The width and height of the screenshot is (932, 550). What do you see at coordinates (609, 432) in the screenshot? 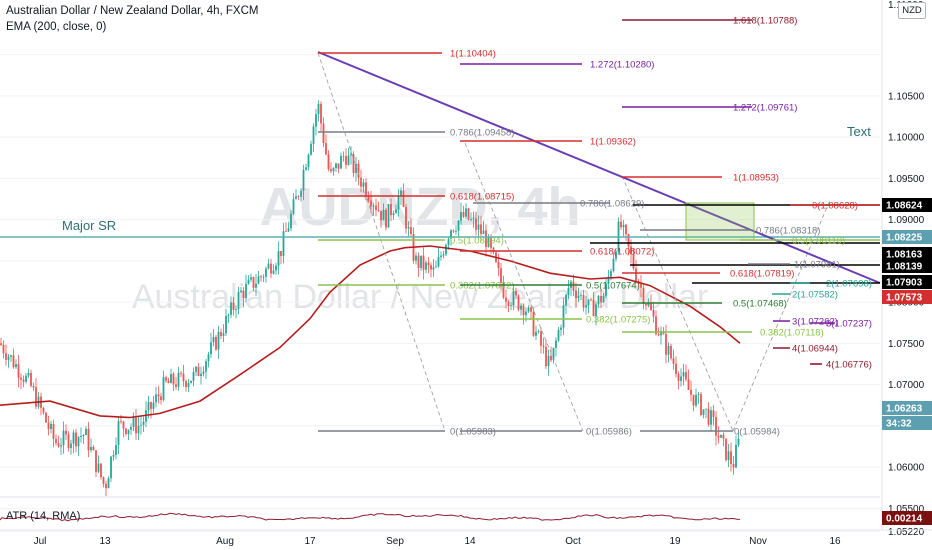
I see `fib-level-label: 0(1.05986)` at bounding box center [609, 432].